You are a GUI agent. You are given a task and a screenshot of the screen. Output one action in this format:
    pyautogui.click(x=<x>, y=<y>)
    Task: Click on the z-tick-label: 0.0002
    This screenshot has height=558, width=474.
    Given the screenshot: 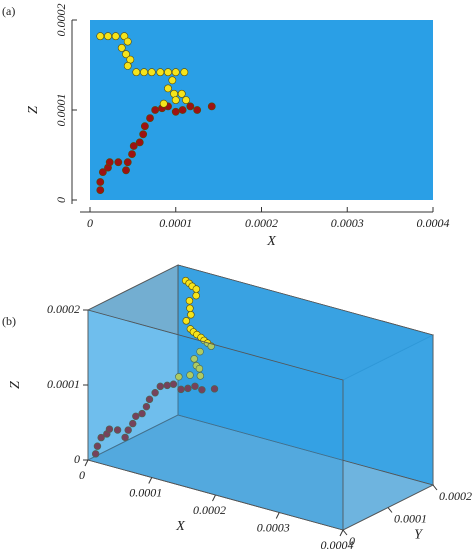 What is the action you would take?
    pyautogui.click(x=63, y=309)
    